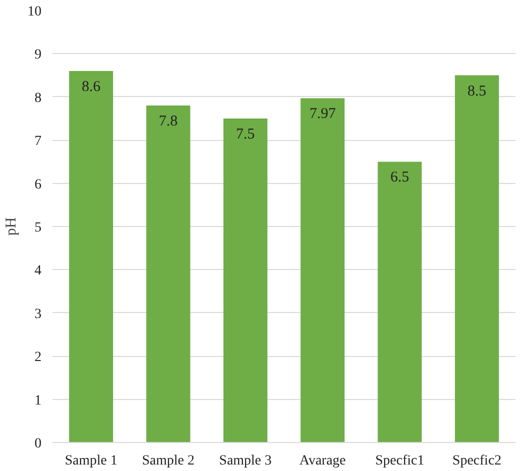 This screenshot has width=520, height=471. I want to click on y-tick-label: 10, so click(35, 12).